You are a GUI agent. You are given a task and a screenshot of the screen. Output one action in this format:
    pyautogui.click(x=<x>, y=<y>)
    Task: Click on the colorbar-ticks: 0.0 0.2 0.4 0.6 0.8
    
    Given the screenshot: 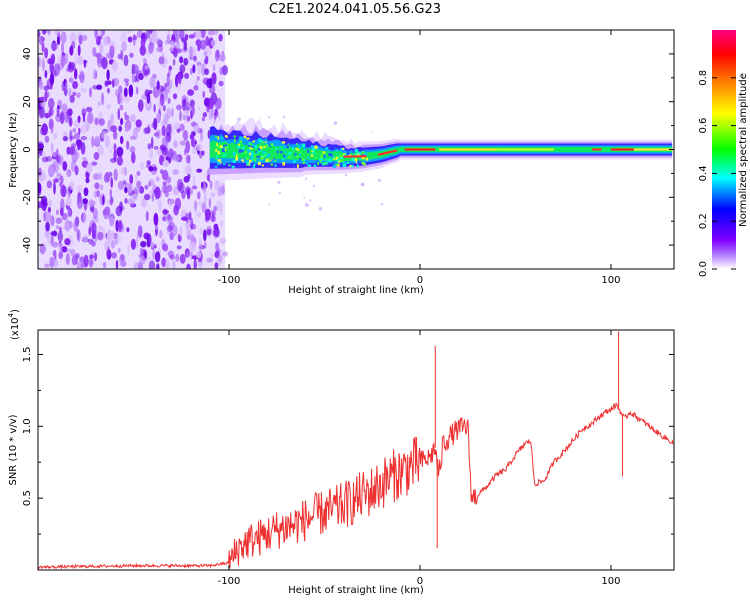 What is the action you would take?
    pyautogui.click(x=717, y=173)
    